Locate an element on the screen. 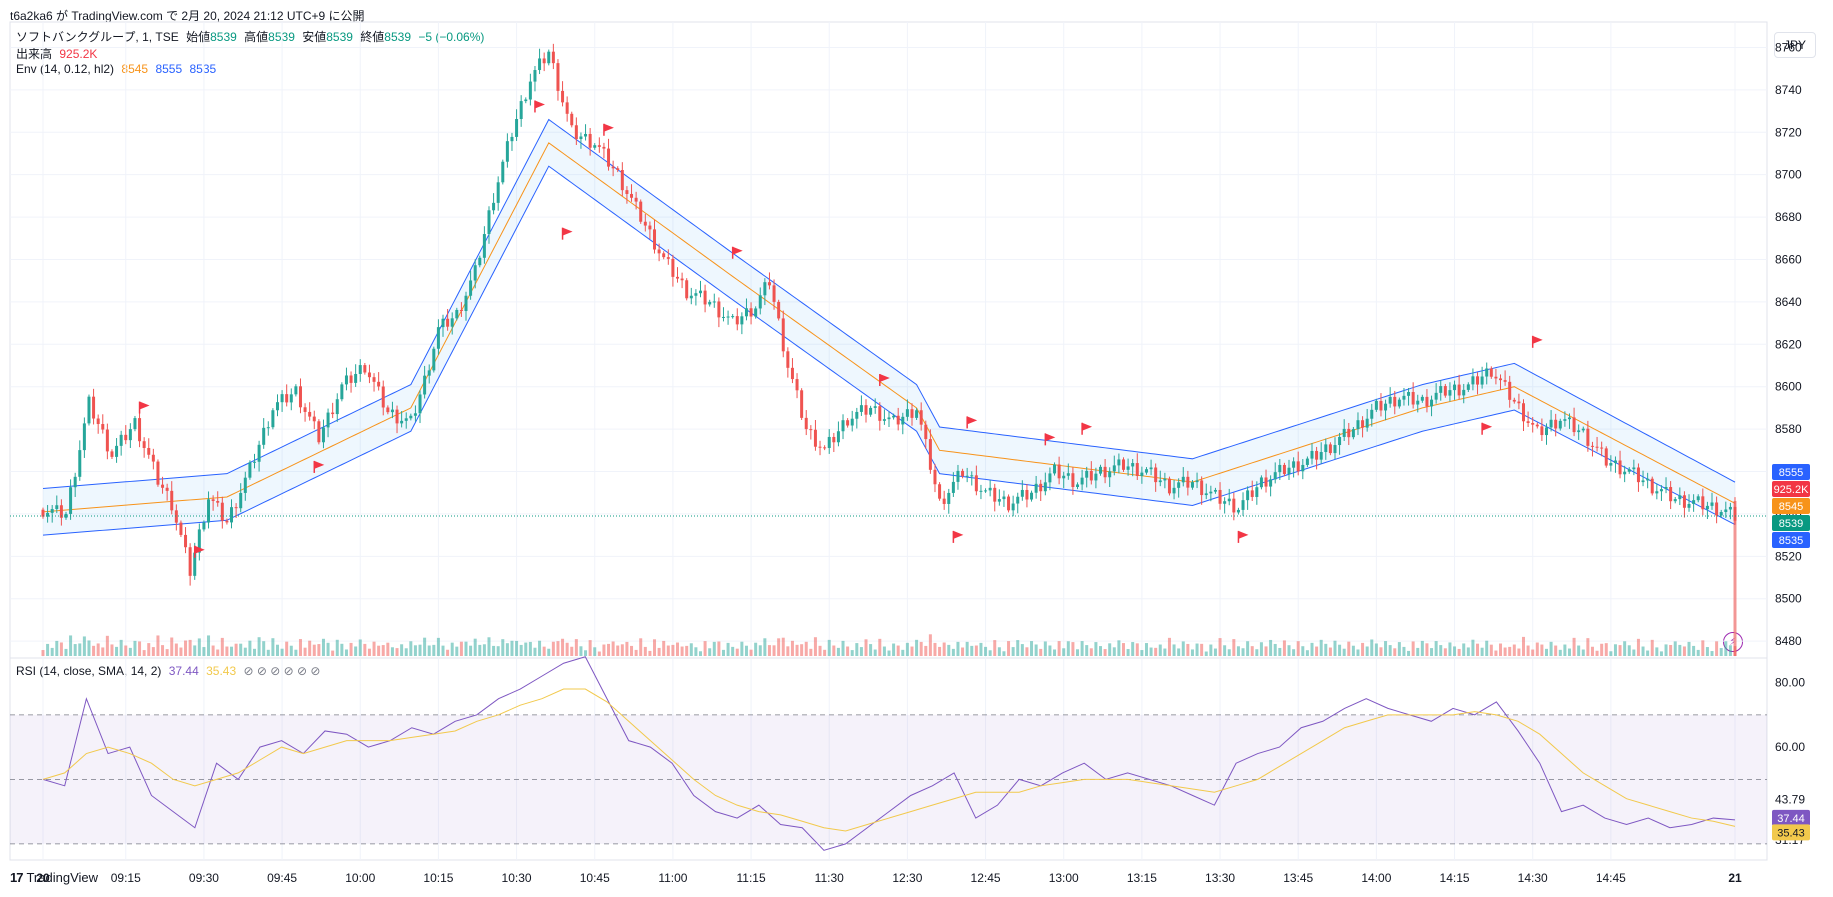  time-tick-label: 11:00 is located at coordinates (672, 878).